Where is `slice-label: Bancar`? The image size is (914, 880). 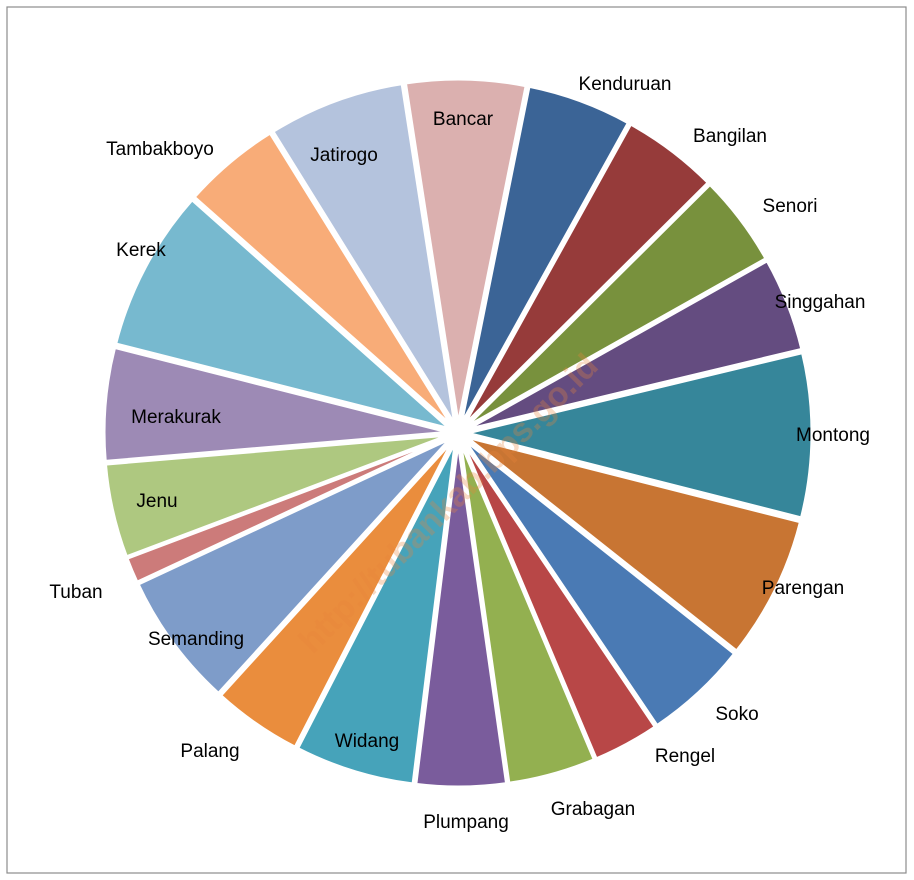 slice-label: Bancar is located at coordinates (463, 119).